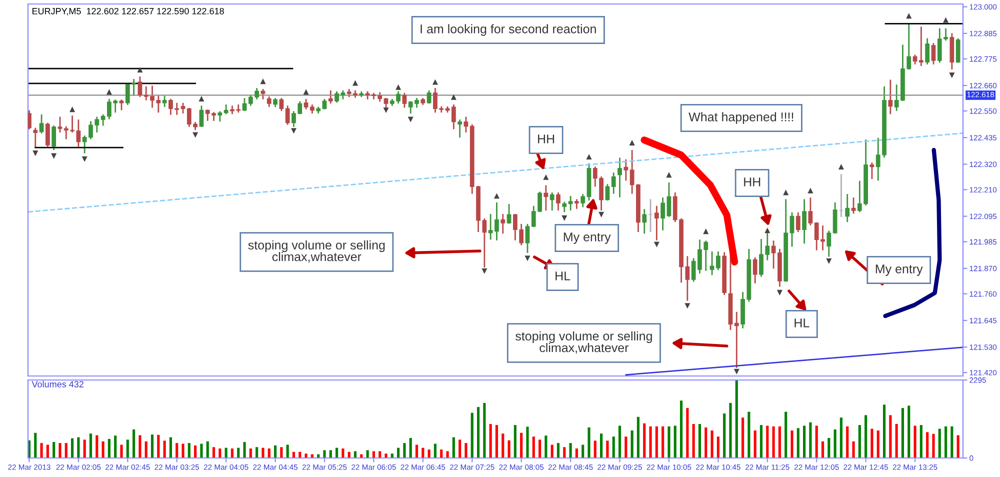 The image size is (1000, 477). What do you see at coordinates (58, 384) in the screenshot?
I see `chart-title: Volumes 432` at bounding box center [58, 384].